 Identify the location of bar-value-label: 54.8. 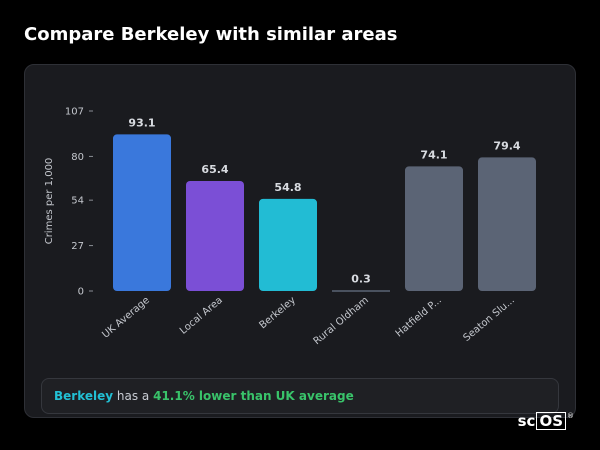
(287, 187).